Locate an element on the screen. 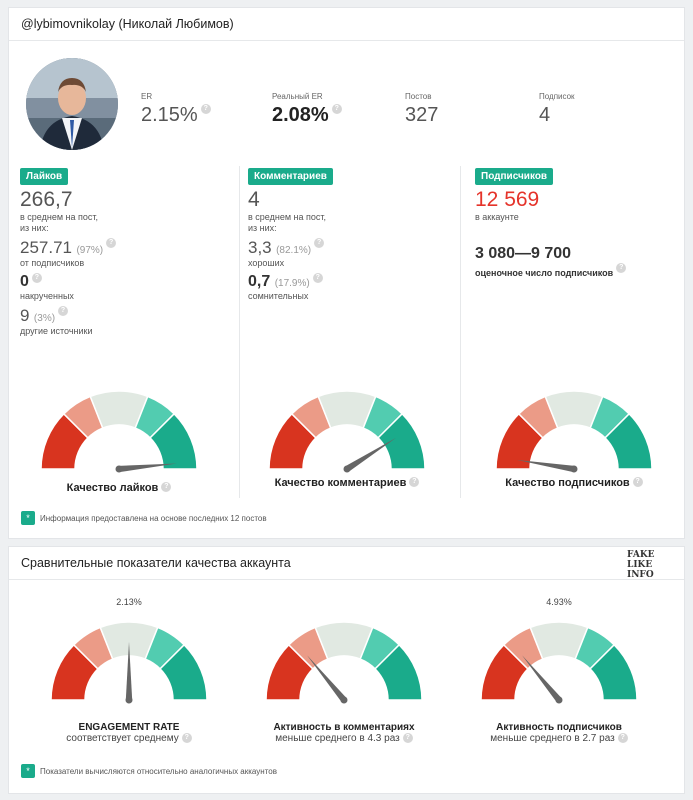 This screenshot has height=800, width=693. likes-other-pct: (3%) is located at coordinates (44, 318).